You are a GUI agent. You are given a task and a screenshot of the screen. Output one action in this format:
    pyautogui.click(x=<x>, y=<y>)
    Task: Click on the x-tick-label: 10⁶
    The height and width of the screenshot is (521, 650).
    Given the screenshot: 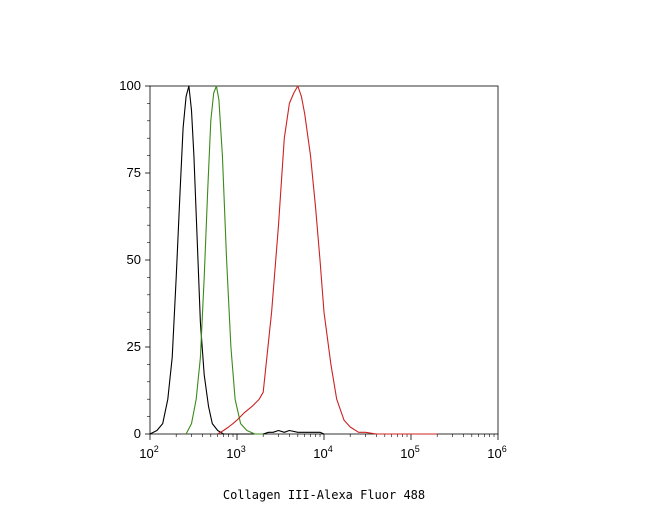 What is the action you would take?
    pyautogui.click(x=496, y=452)
    